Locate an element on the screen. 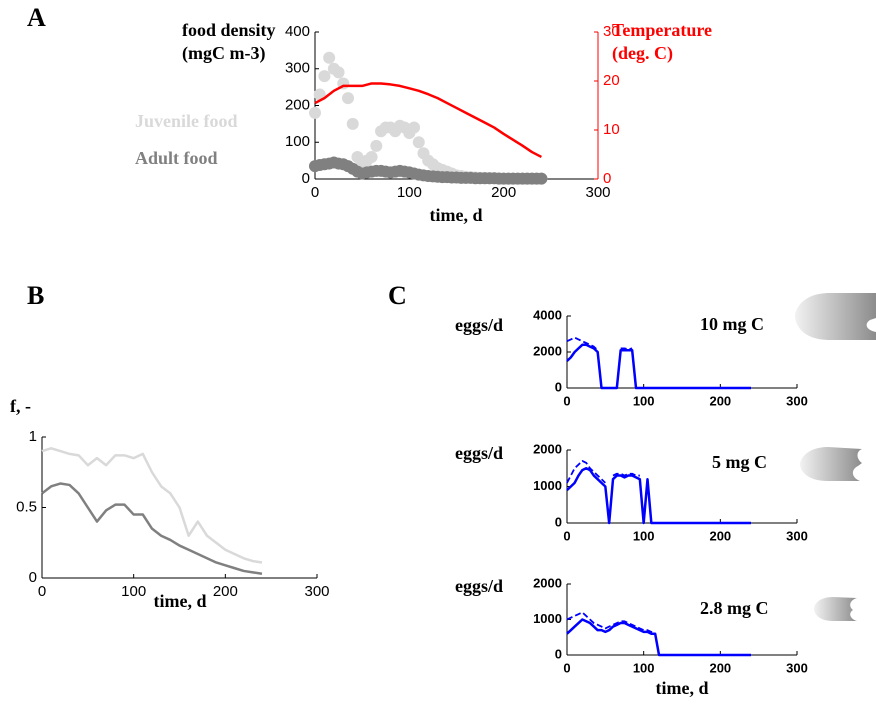 This screenshot has height=707, width=876. y-tick-label: 0.5 is located at coordinates (26, 506).